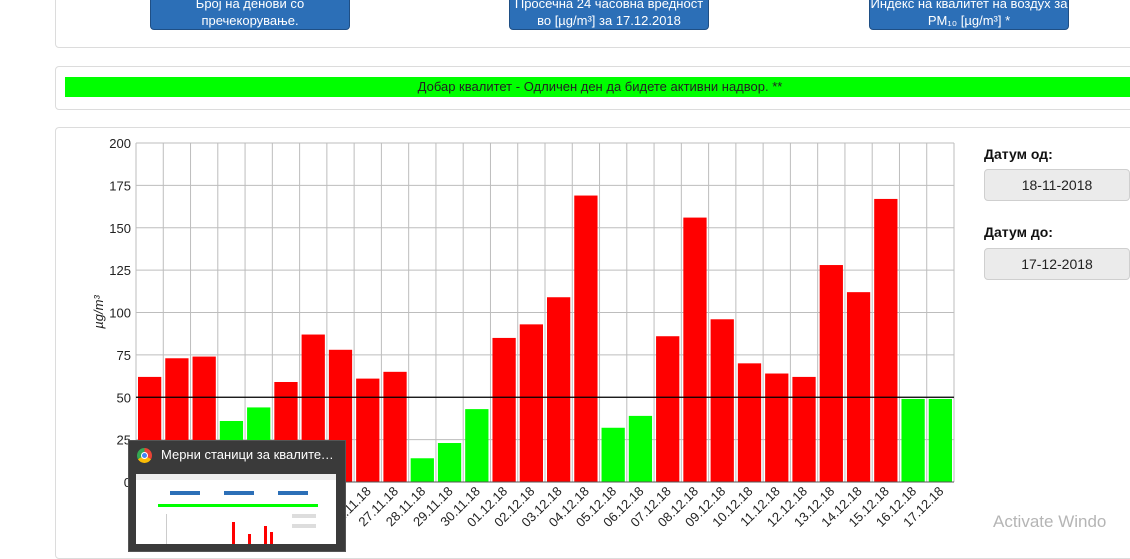  What do you see at coordinates (504, 409) in the screenshot?
I see `bar-01.12.18` at bounding box center [504, 409].